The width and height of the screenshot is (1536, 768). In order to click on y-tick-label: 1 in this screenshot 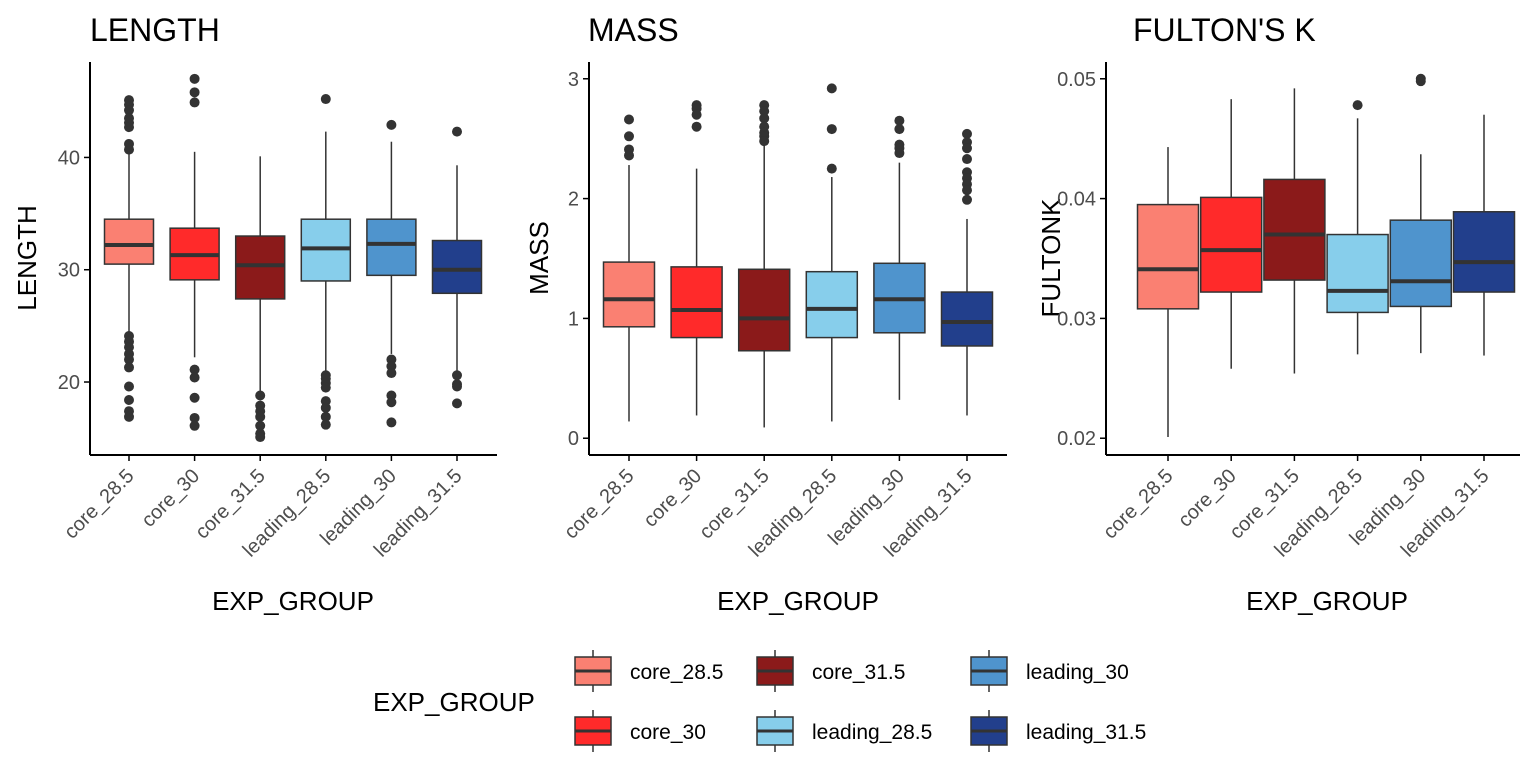, I will do `click(573, 319)`.